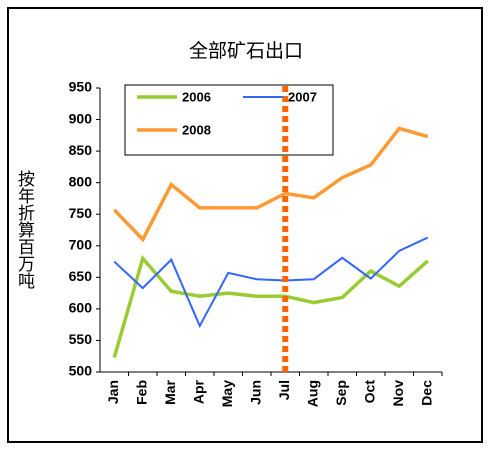 Image resolution: width=491 pixels, height=451 pixels. Describe the element at coordinates (341, 393) in the screenshot. I see `x-tick-label: Sep` at that location.